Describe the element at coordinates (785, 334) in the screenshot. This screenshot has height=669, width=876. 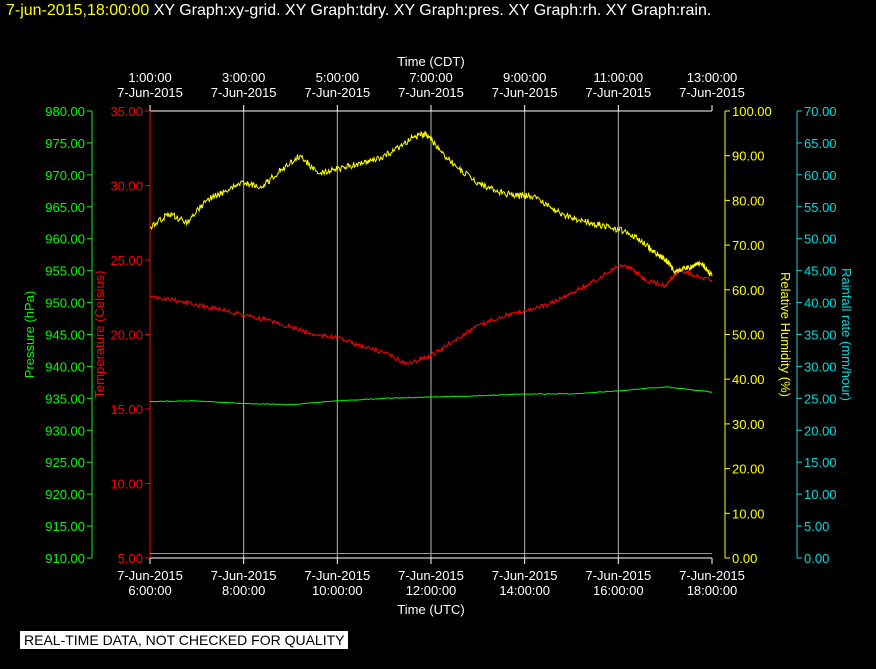
I see `humidity-axis-label: Relative Humidity (%)` at that location.